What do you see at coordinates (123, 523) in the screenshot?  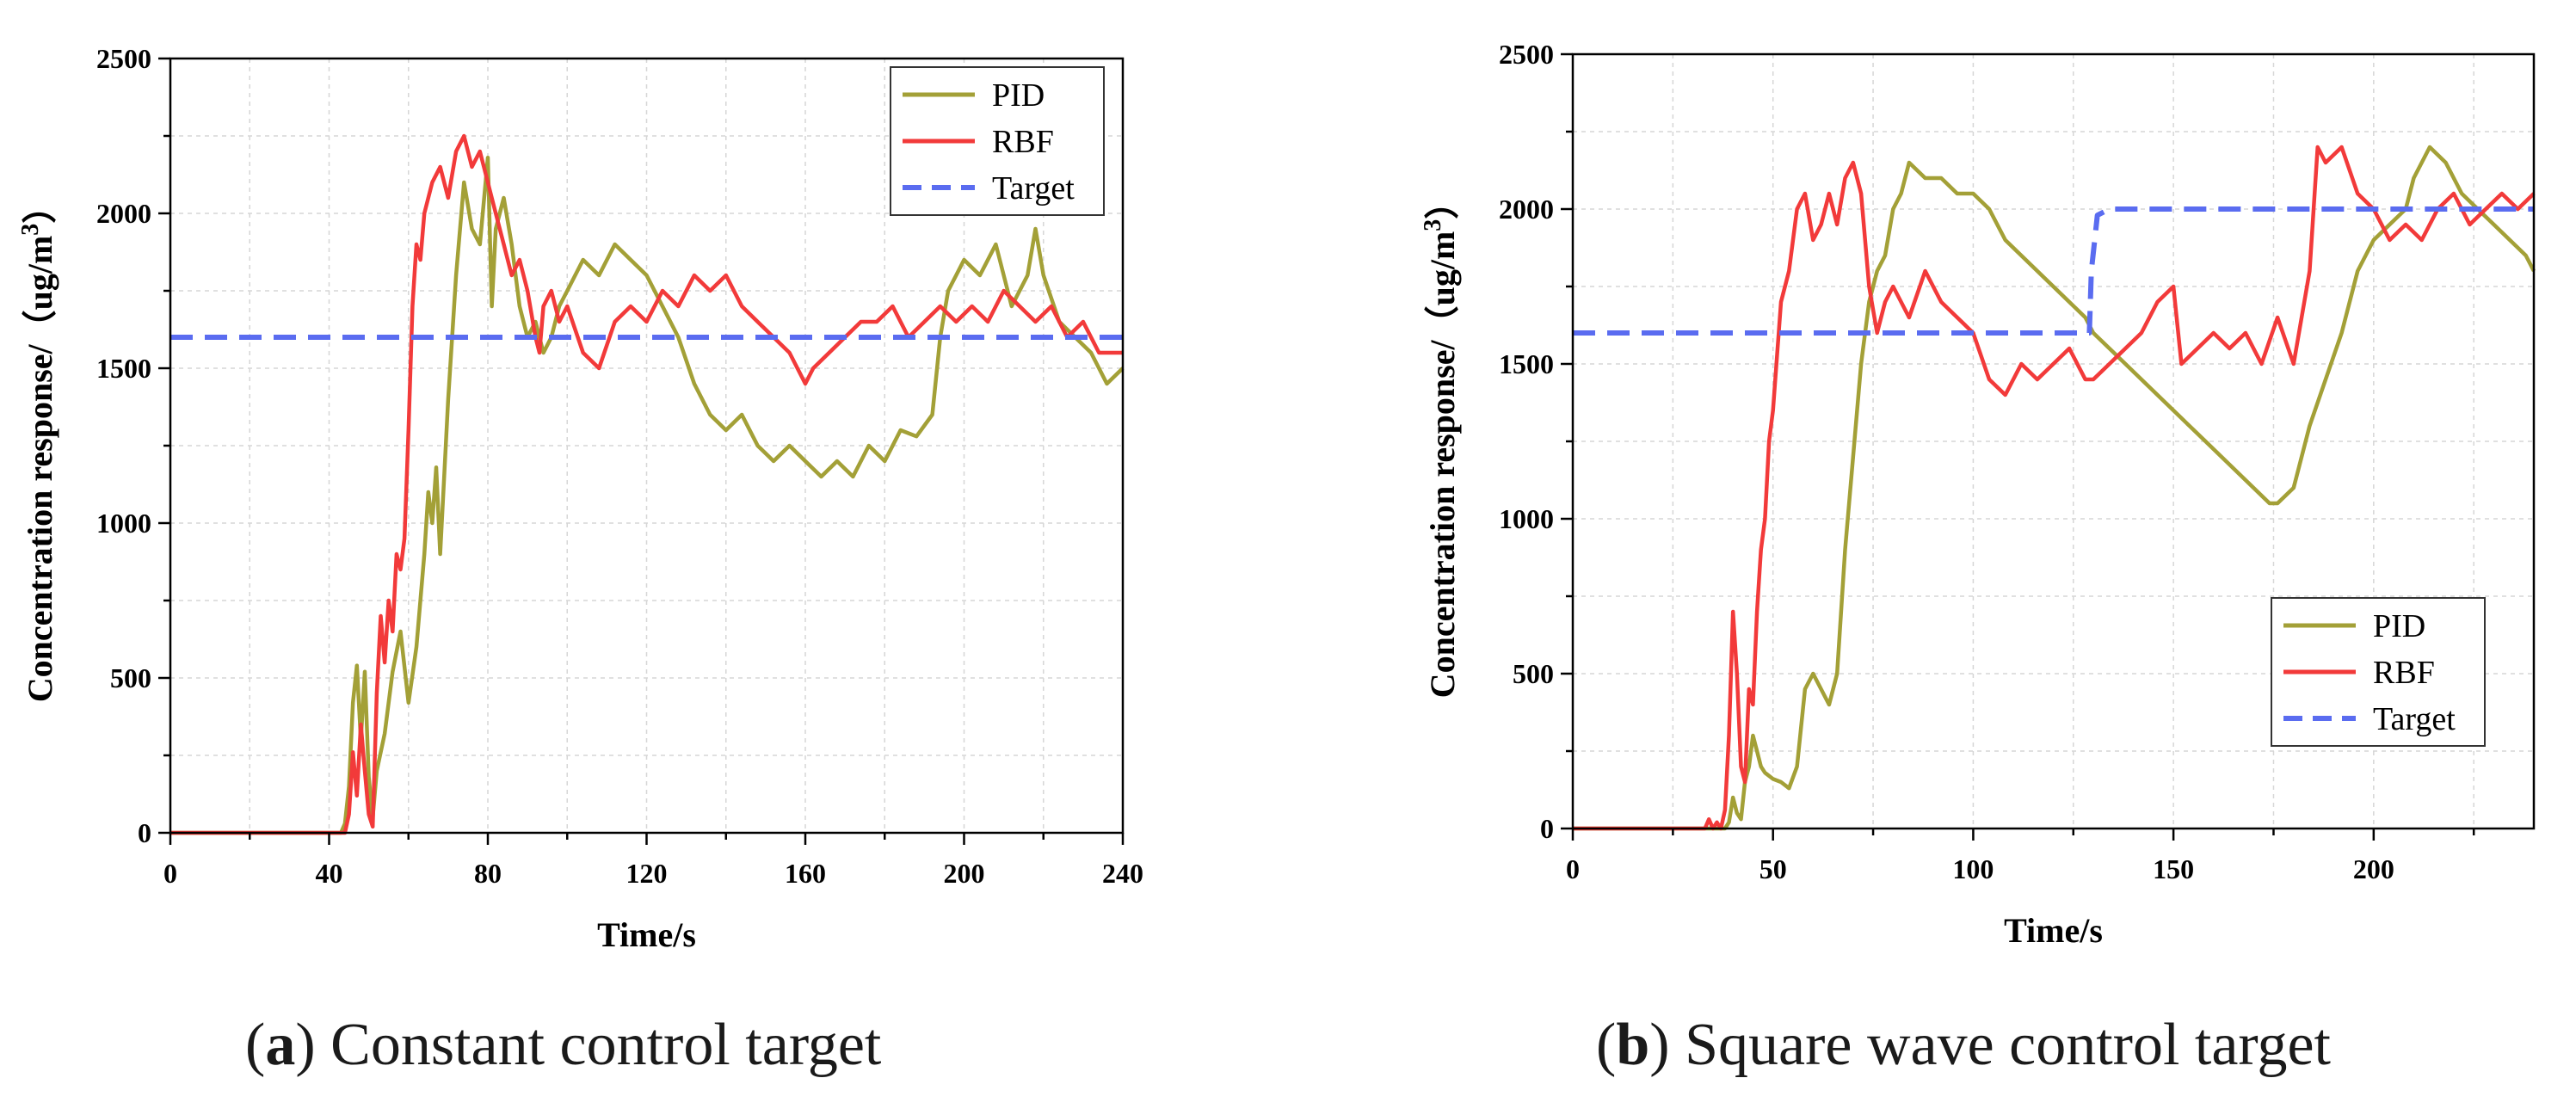 I see `chart-a-ytick-label: 1000` at bounding box center [123, 523].